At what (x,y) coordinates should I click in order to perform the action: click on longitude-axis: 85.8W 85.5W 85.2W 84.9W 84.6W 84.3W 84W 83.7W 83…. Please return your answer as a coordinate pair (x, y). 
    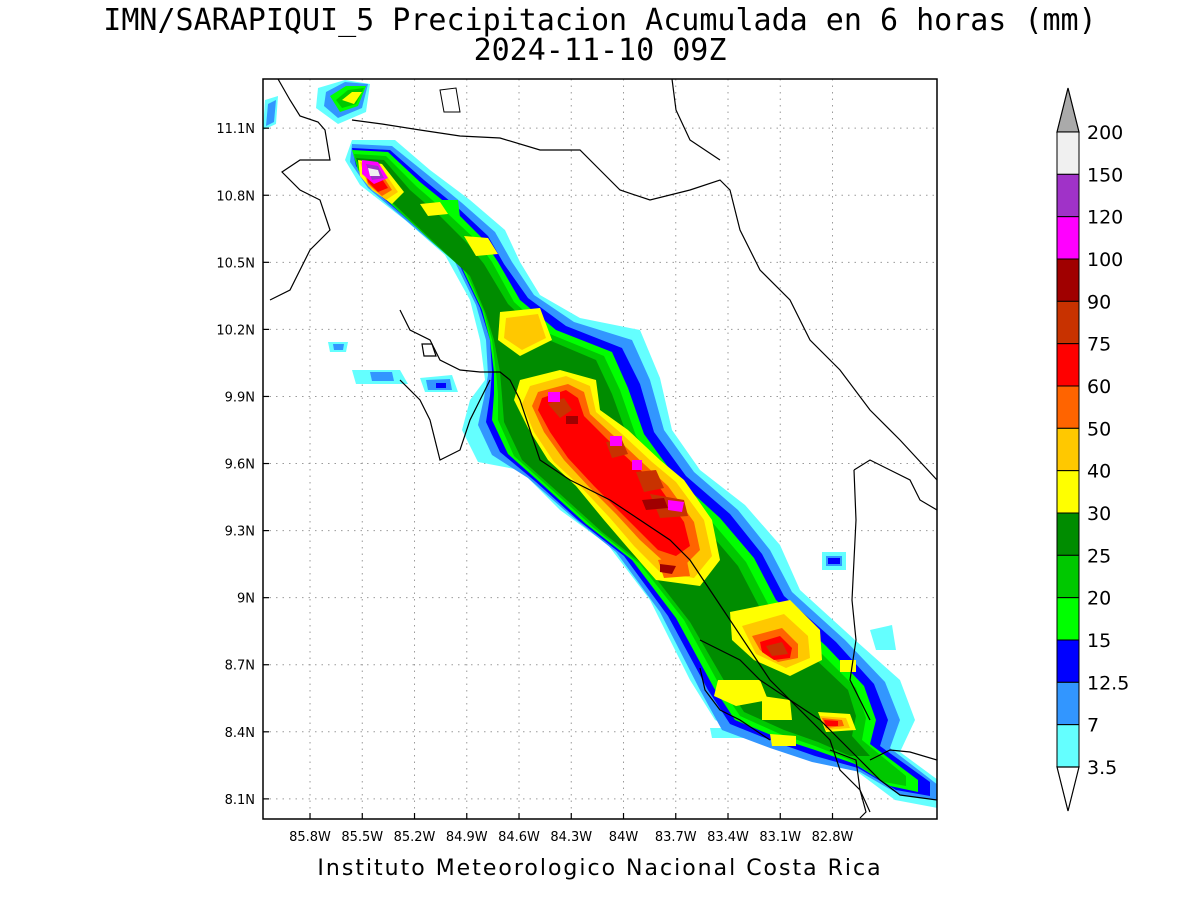
    Looking at the image, I should click on (571, 829).